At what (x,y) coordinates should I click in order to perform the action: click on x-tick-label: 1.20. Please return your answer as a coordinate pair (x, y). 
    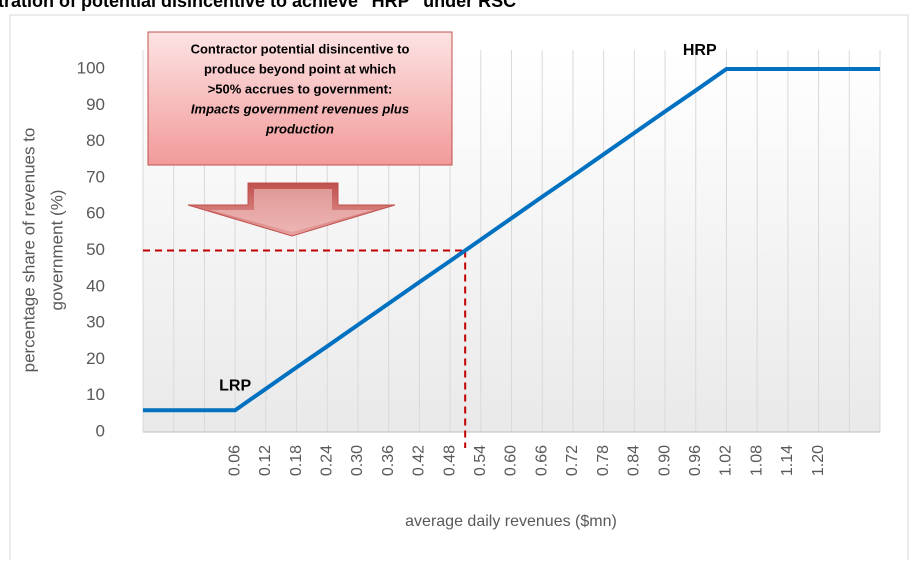
    Looking at the image, I should click on (818, 460).